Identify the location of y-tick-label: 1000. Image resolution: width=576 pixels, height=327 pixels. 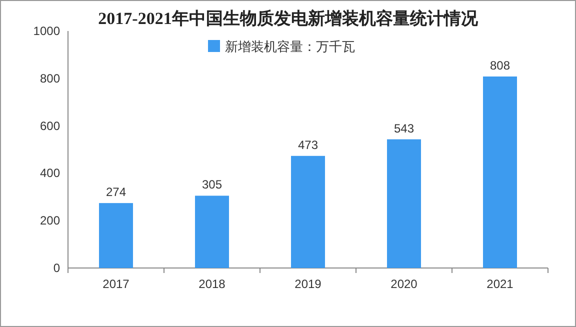
(46, 31).